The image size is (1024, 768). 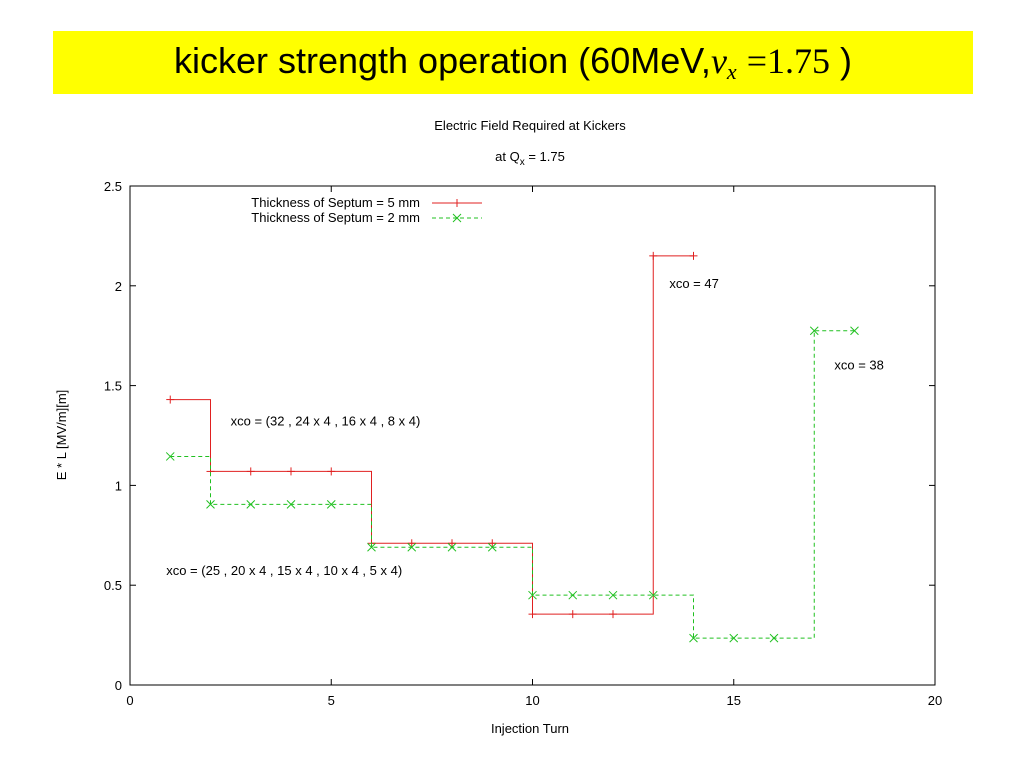 What do you see at coordinates (113, 186) in the screenshot?
I see `y-tick-label: 2.5` at bounding box center [113, 186].